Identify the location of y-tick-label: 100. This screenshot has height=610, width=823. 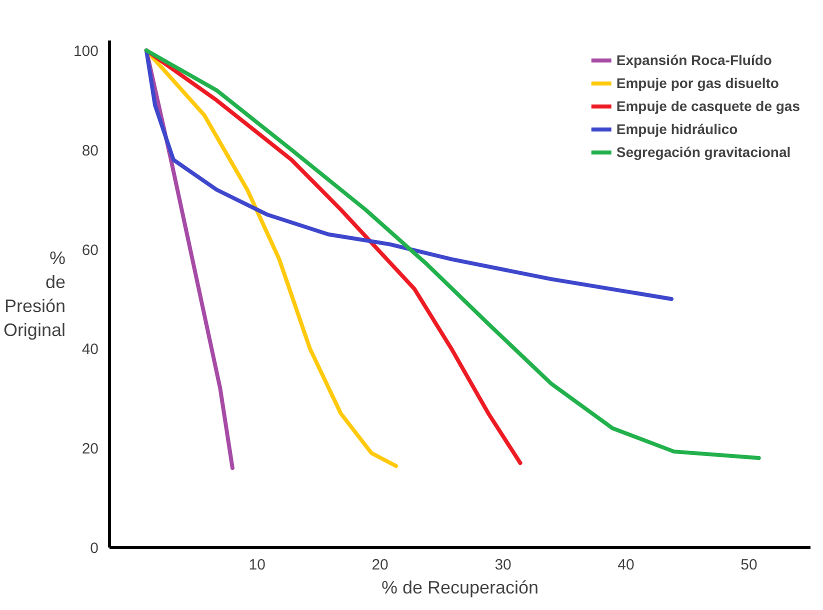
(86, 51).